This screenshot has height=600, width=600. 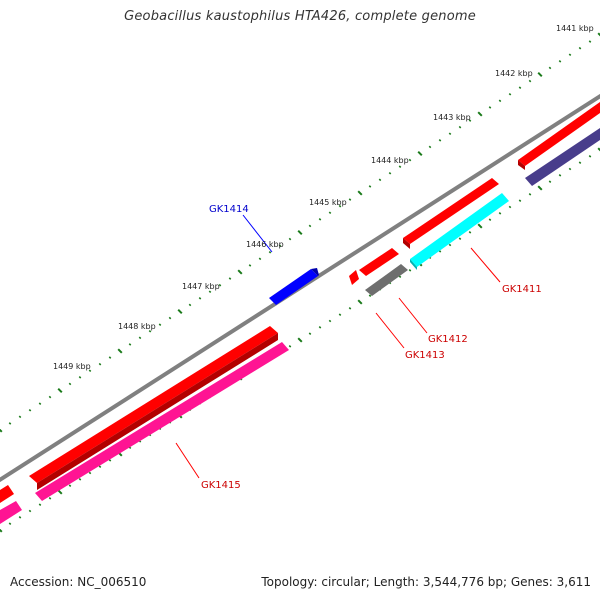 I want to click on gene-label-gk1411: GK1411, so click(x=522, y=289).